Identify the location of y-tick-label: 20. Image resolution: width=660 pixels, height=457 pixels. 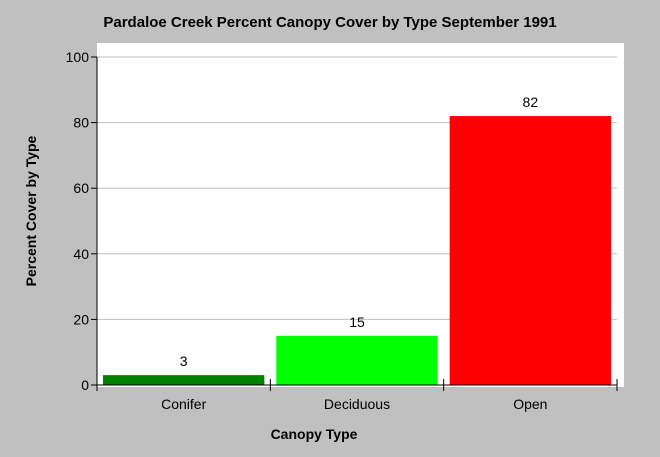
(81, 319).